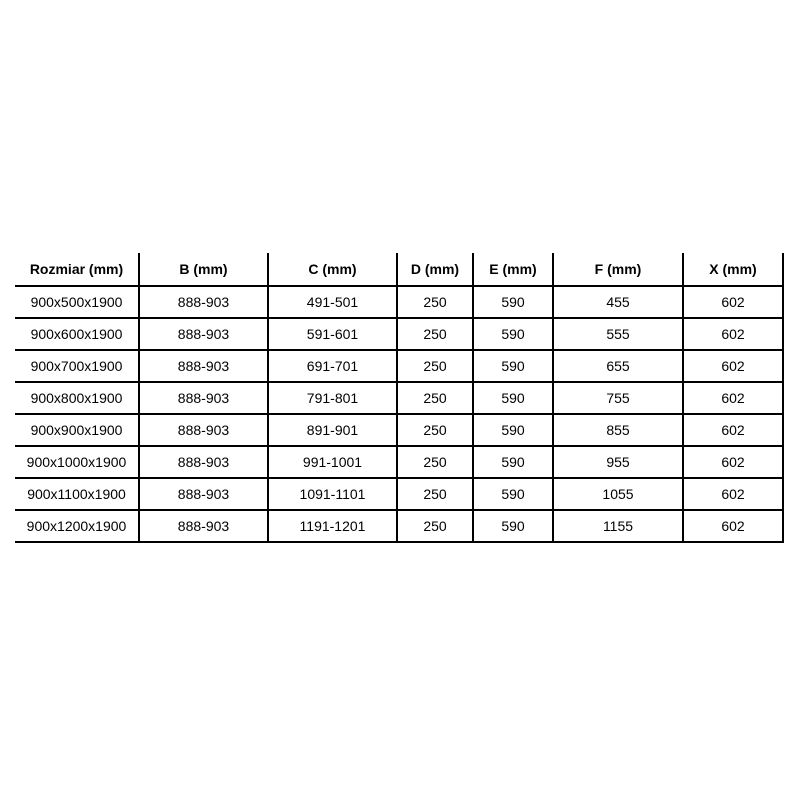  What do you see at coordinates (77, 398) in the screenshot?
I see `cell-rozmiar: 900x800x1900` at bounding box center [77, 398].